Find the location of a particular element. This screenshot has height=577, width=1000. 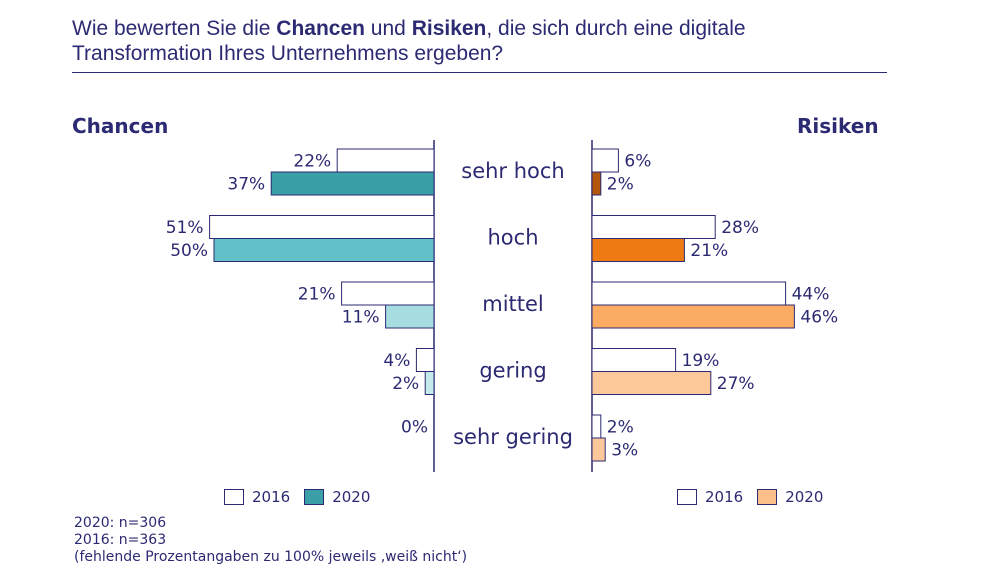

data-label-risiken-2020: 21% is located at coordinates (709, 251).